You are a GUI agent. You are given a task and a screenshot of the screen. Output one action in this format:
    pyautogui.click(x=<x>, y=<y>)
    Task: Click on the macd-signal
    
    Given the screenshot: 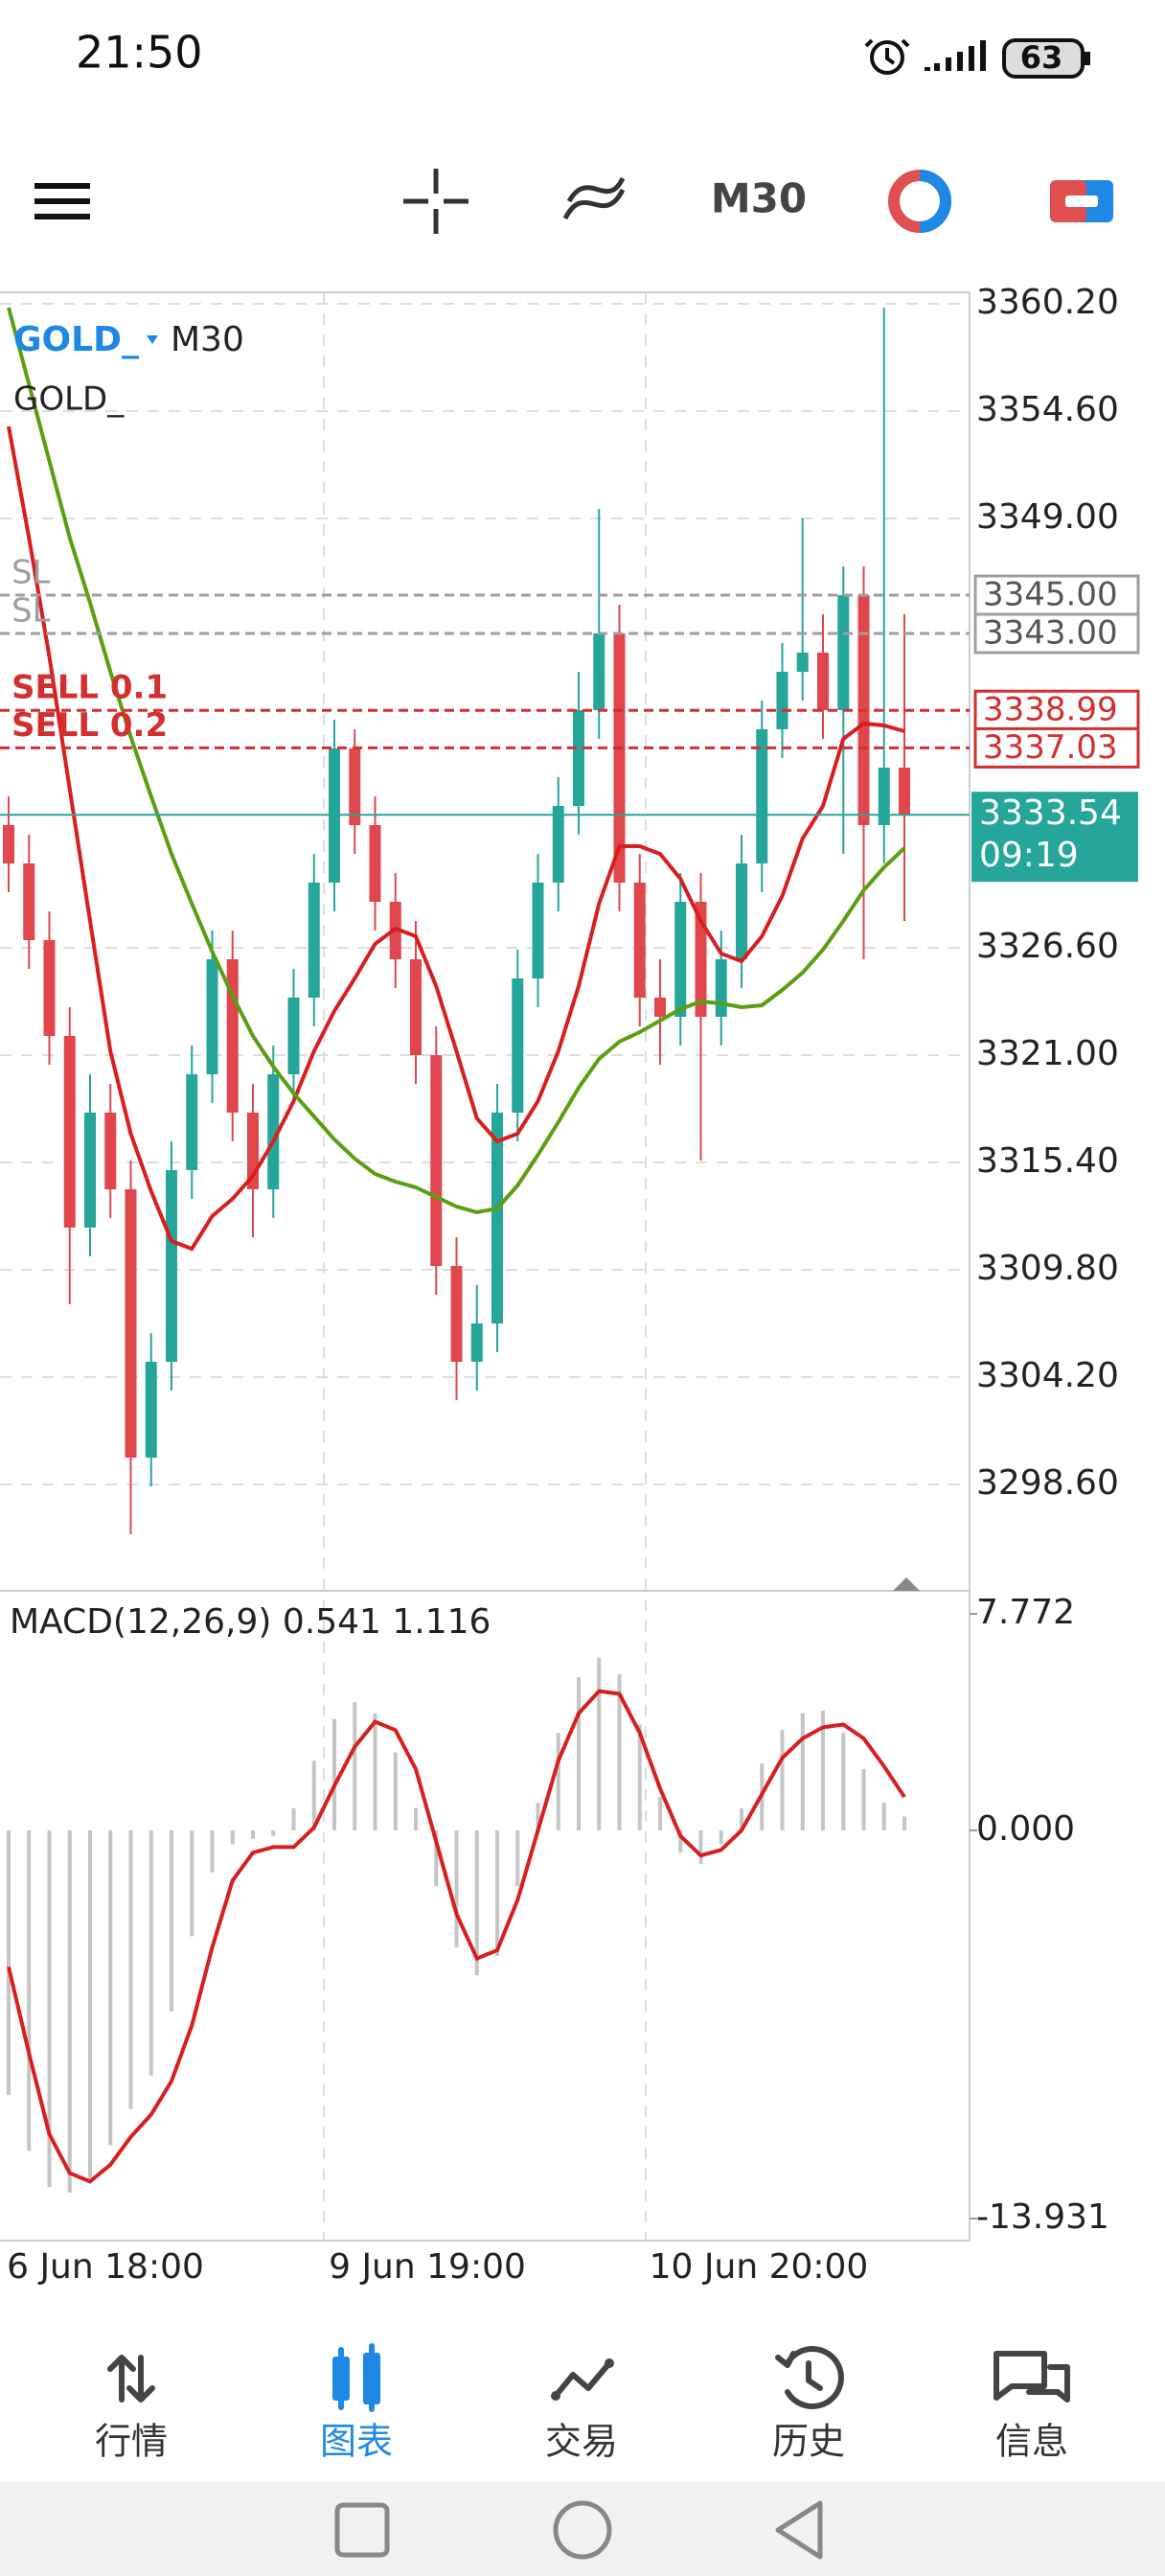 What is the action you would take?
    pyautogui.click(x=457, y=1936)
    